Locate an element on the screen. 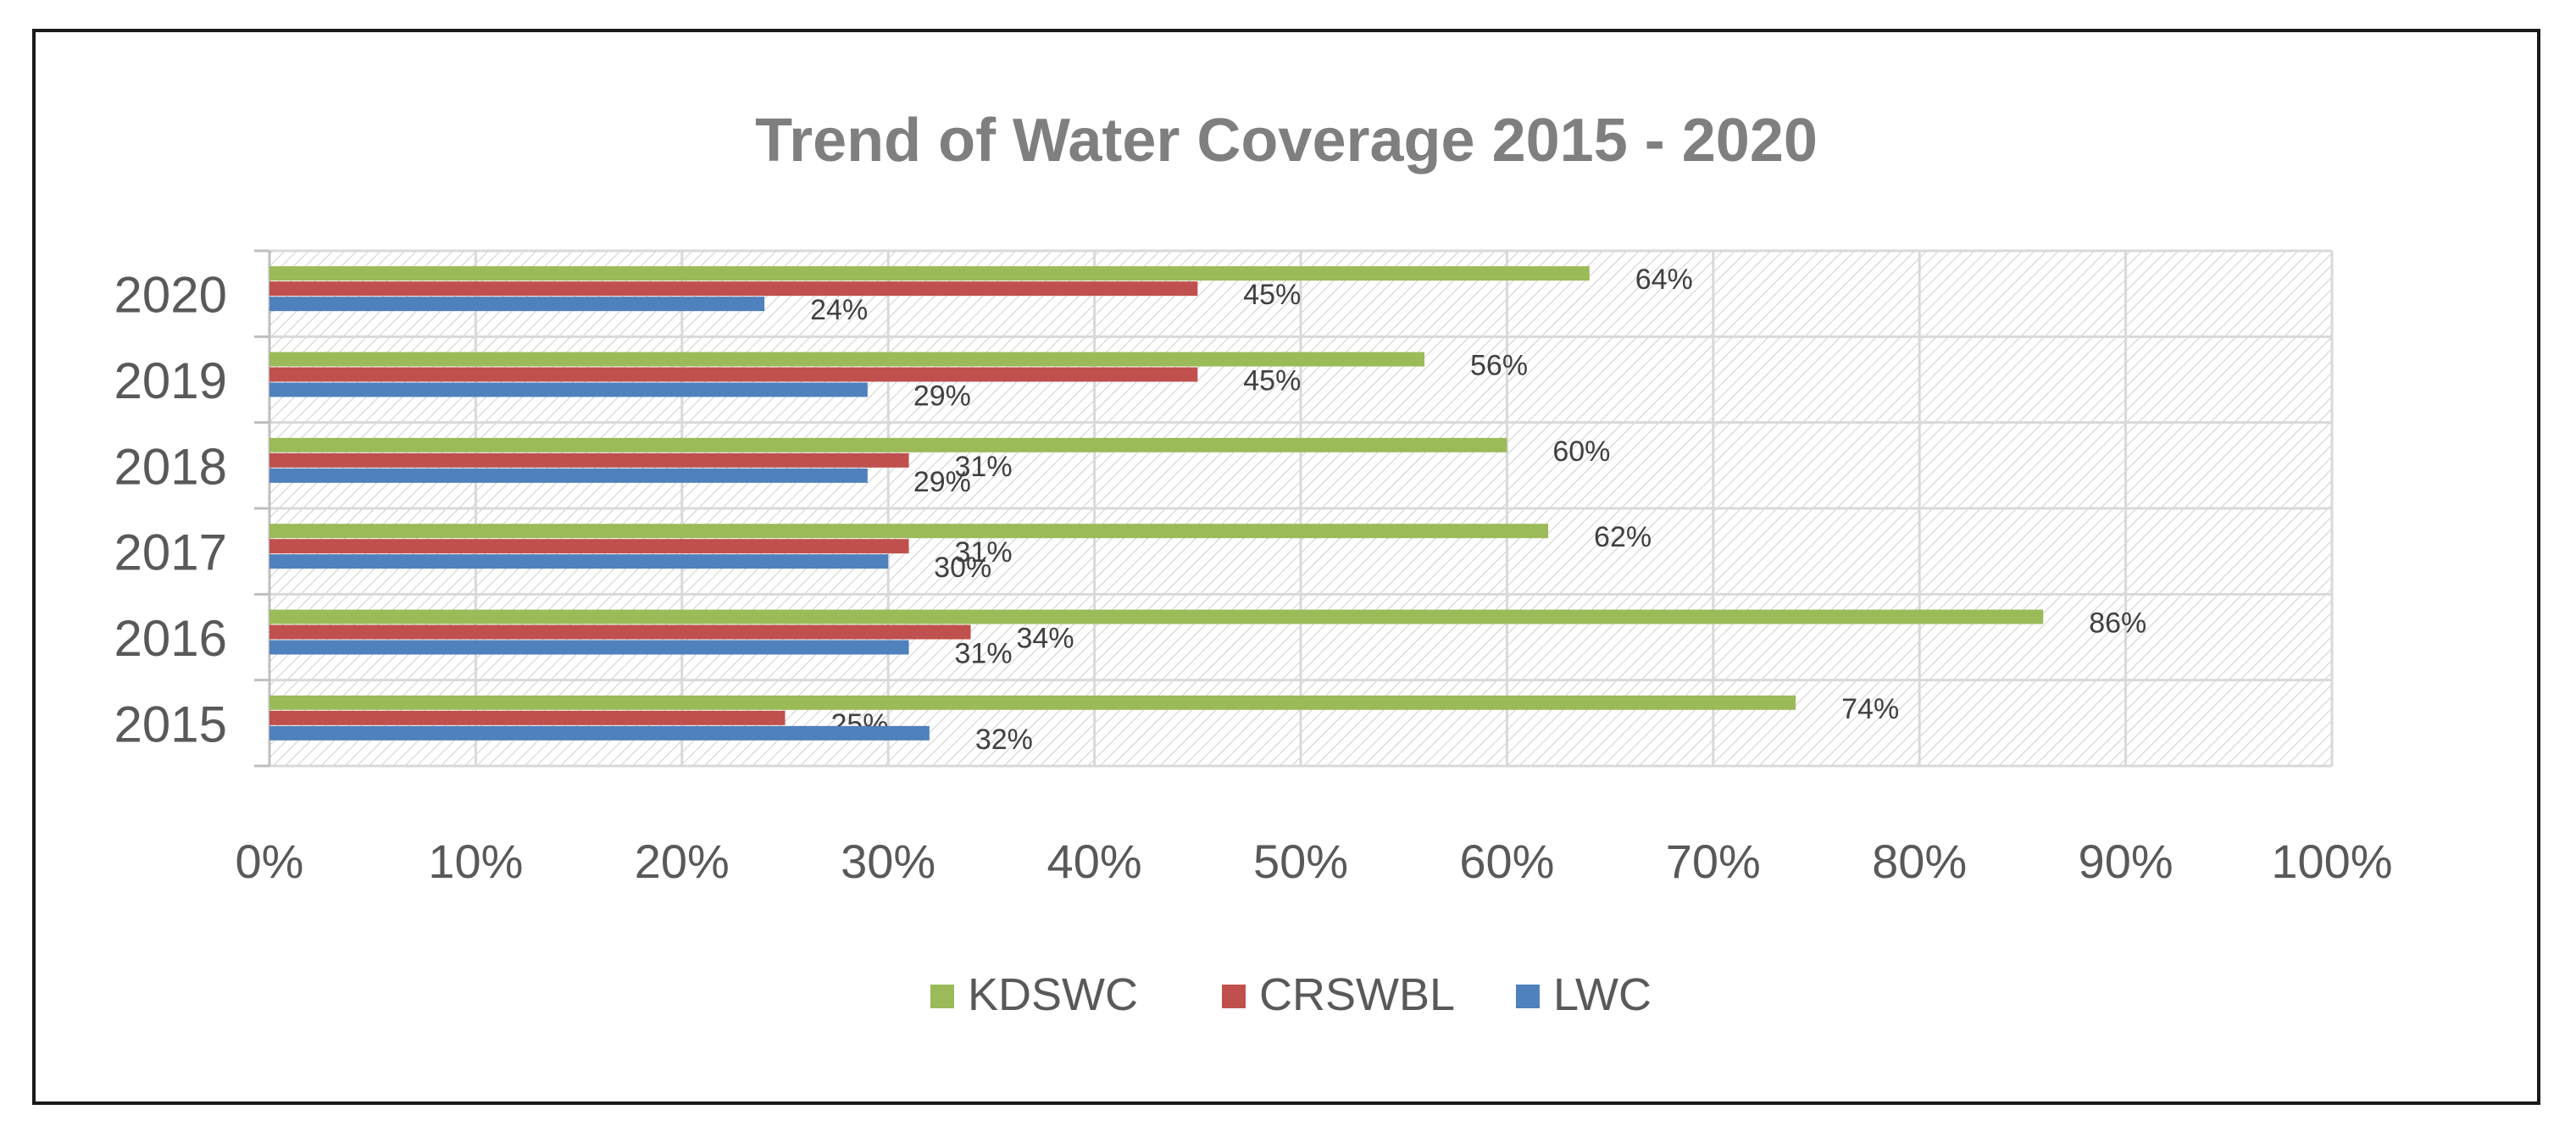 This screenshot has width=2576, height=1143. y-category-label: 2020 is located at coordinates (170, 296).